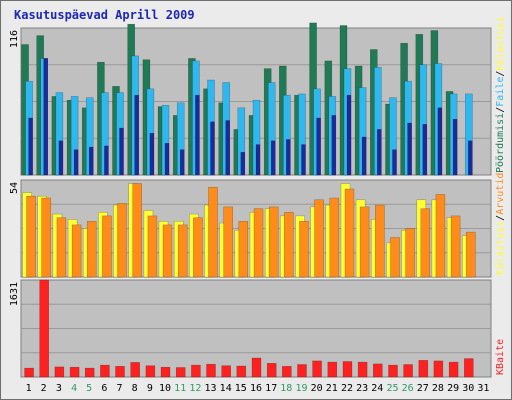 This screenshot has width=512, height=400. What do you see at coordinates (318, 146) in the screenshot?
I see `bar-top-pöördumisi-day-20` at bounding box center [318, 146].